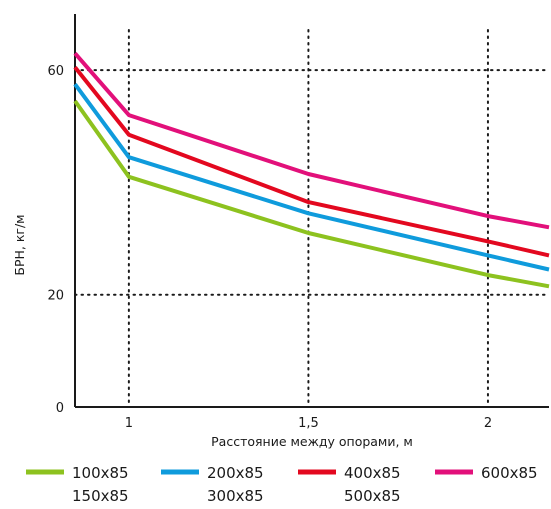 Image resolution: width=551 pixels, height=509 pixels. I want to click on y-axis-label: БРН, кг/м, so click(19, 244).